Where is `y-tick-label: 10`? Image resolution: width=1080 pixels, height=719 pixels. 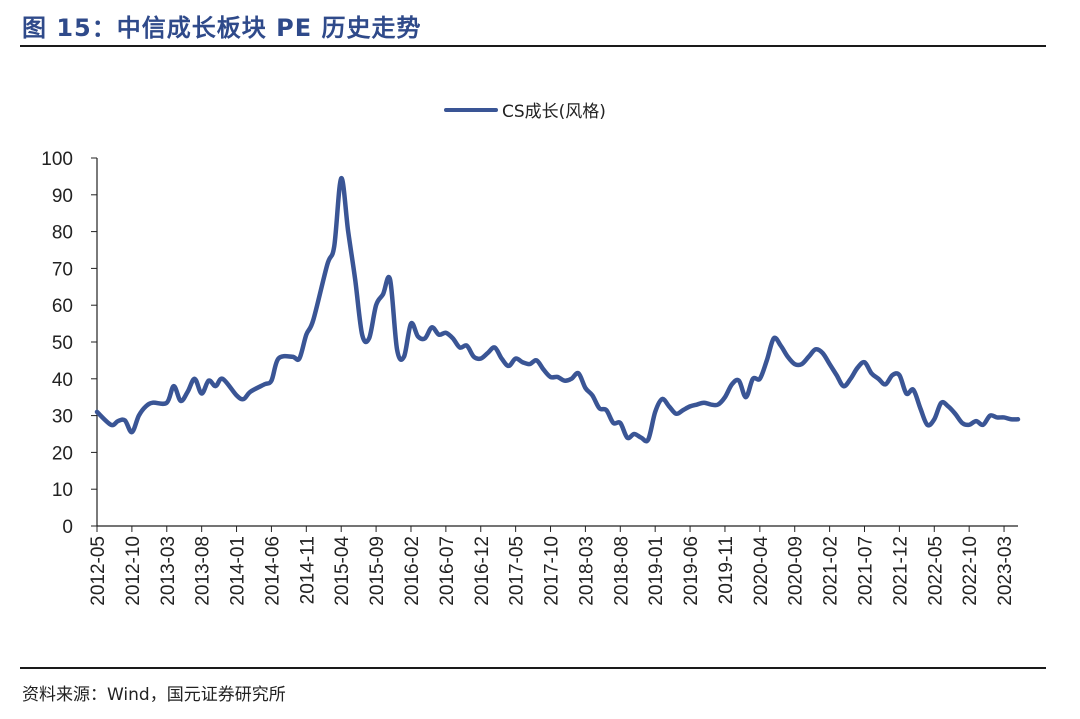 y-tick-label: 10 is located at coordinates (62, 490).